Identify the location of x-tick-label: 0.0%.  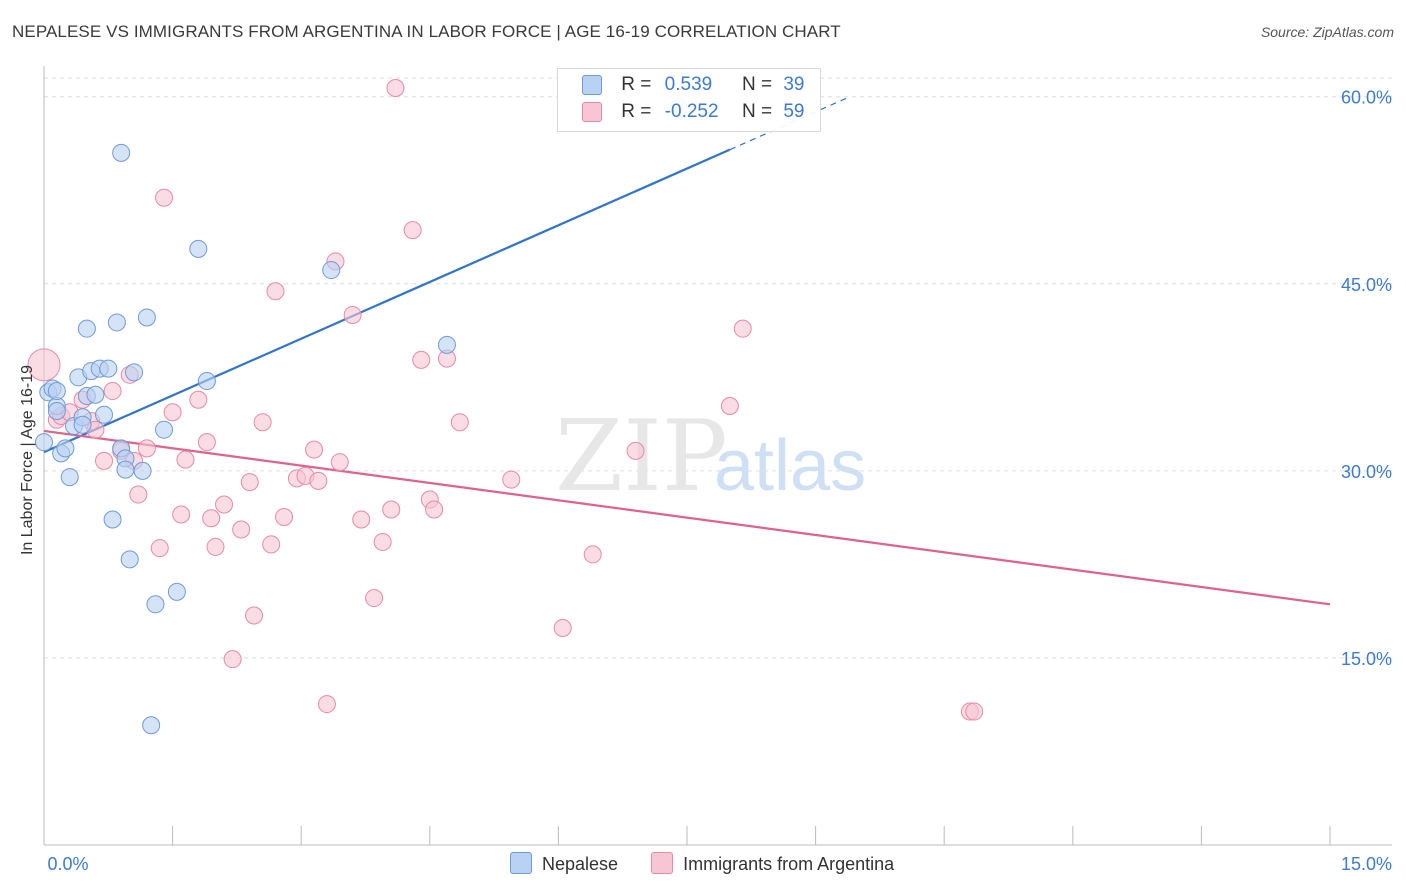
(67, 864).